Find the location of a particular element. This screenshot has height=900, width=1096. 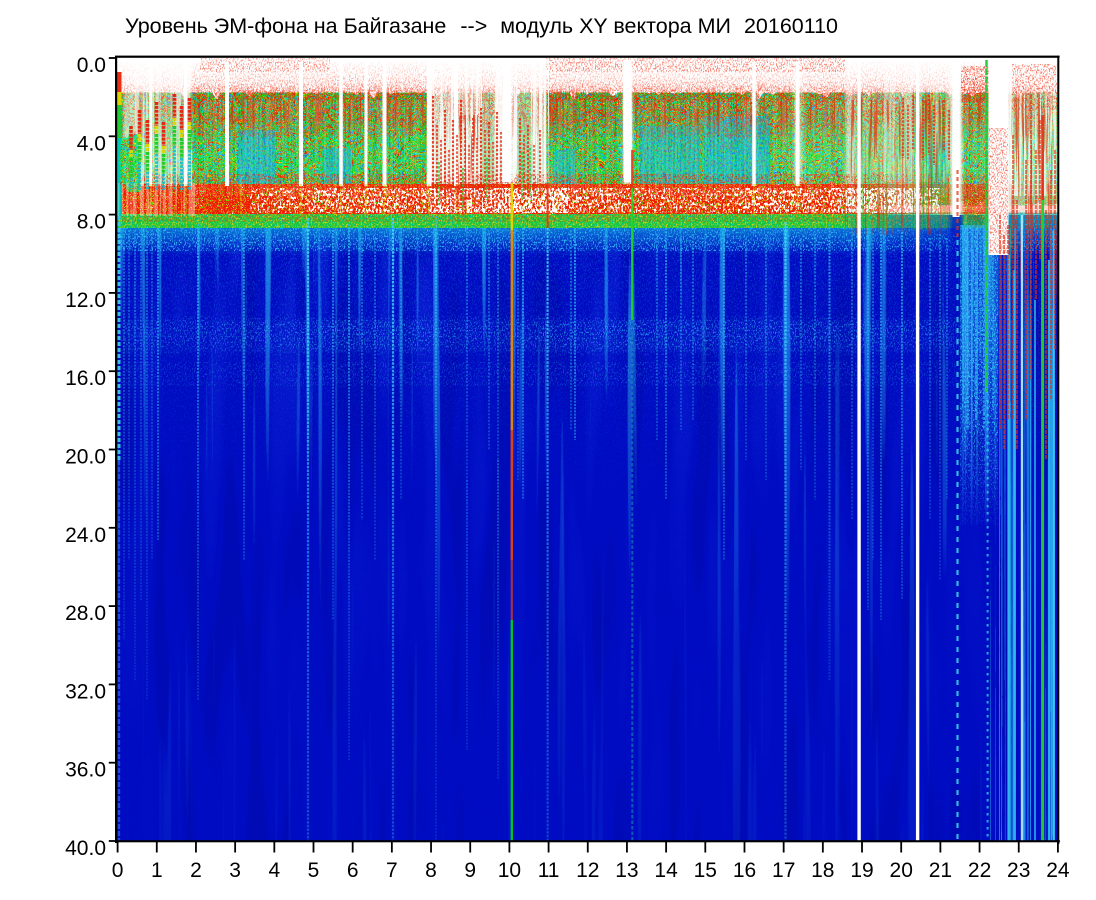

svg-text: 7 is located at coordinates (392, 870).